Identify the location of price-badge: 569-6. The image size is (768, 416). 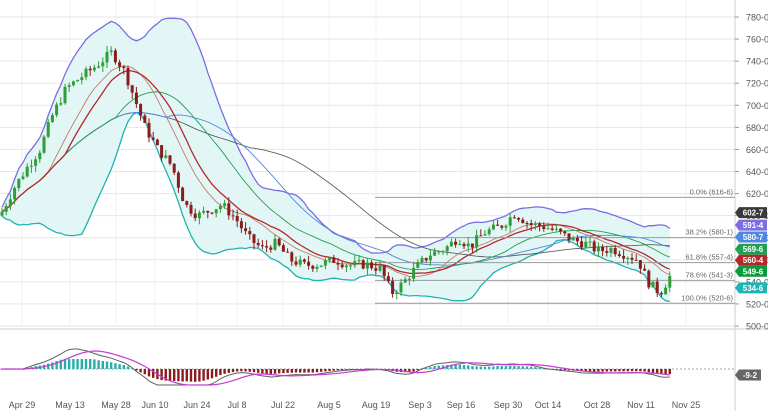
(751, 249).